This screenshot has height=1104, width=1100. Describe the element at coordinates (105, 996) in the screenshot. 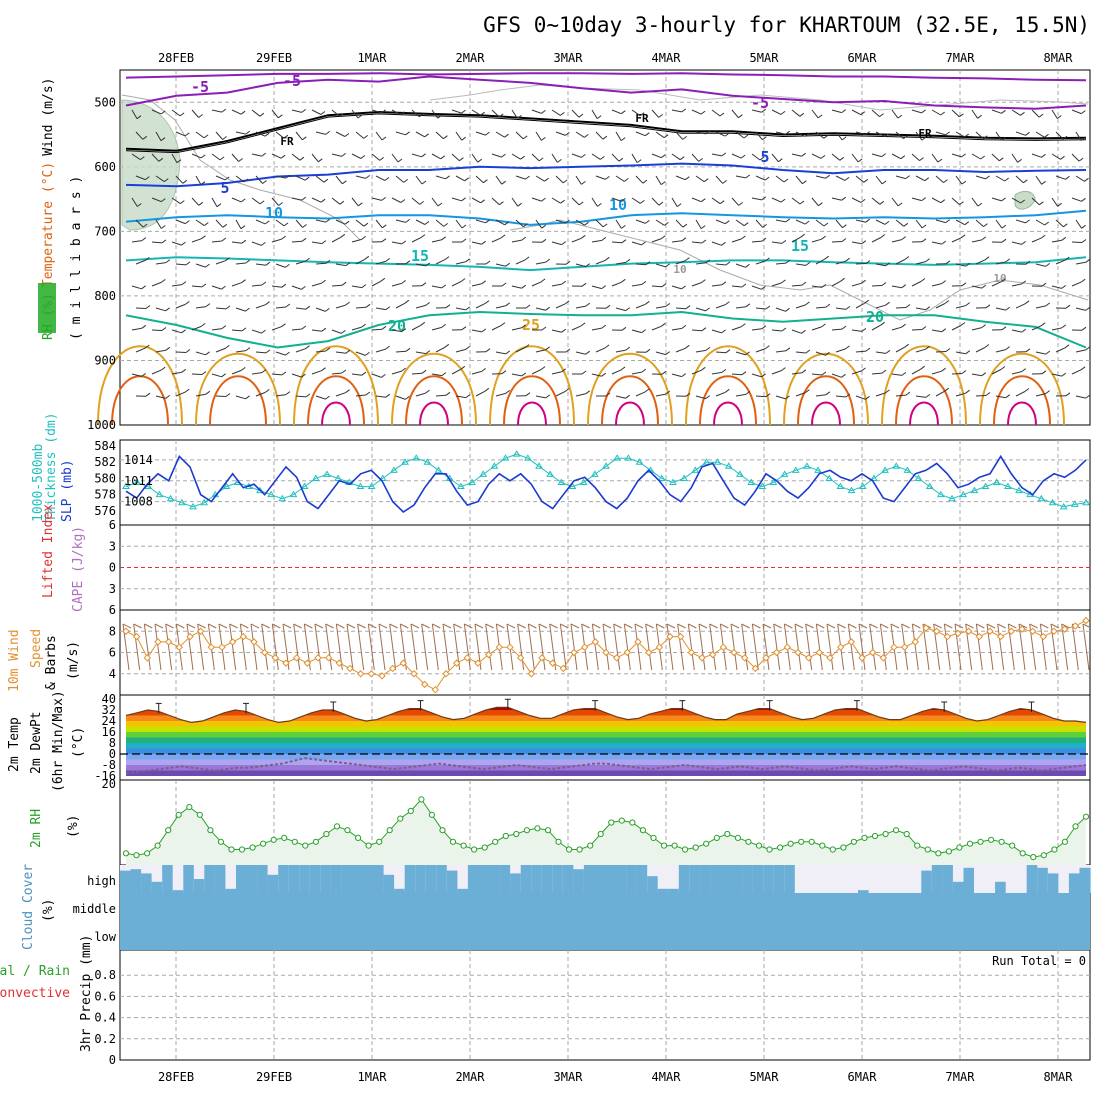

I see `precip-tick-label: 0.6` at that location.